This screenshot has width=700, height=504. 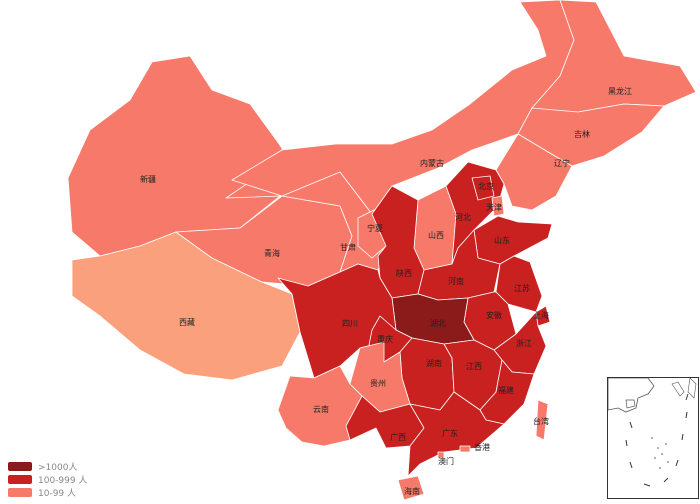 I want to click on label-taiwan: 台湾, so click(x=541, y=421).